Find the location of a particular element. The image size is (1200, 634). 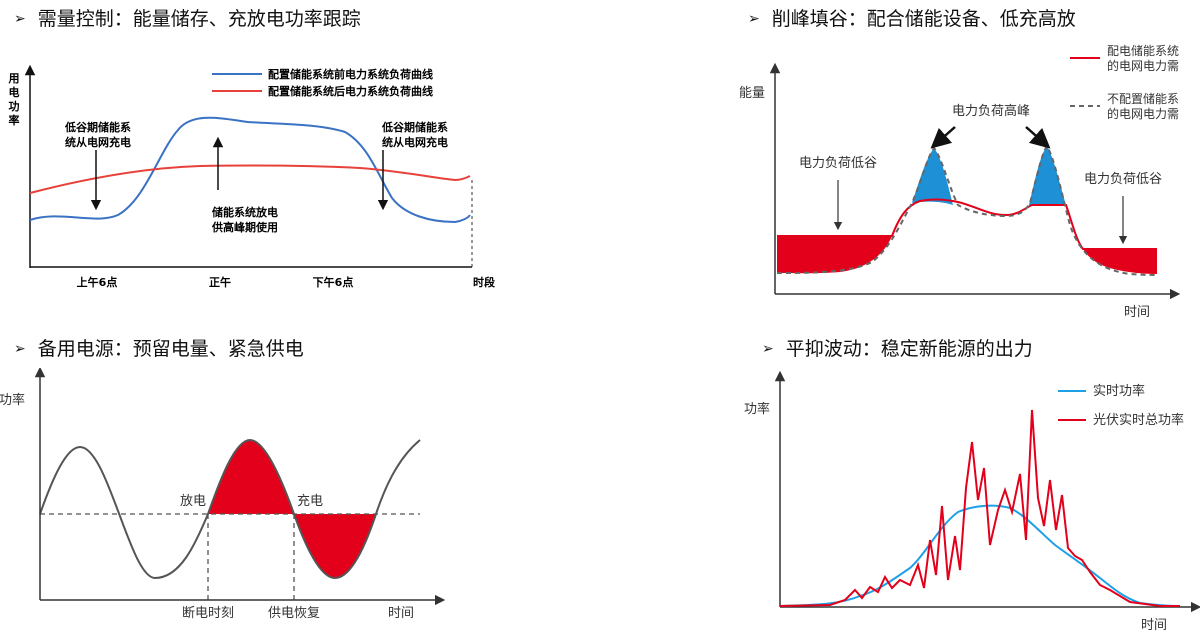

backup-power-diagram: 功率 放电 充电 断电时刻 供电恢复 时间 is located at coordinates (223, 494).